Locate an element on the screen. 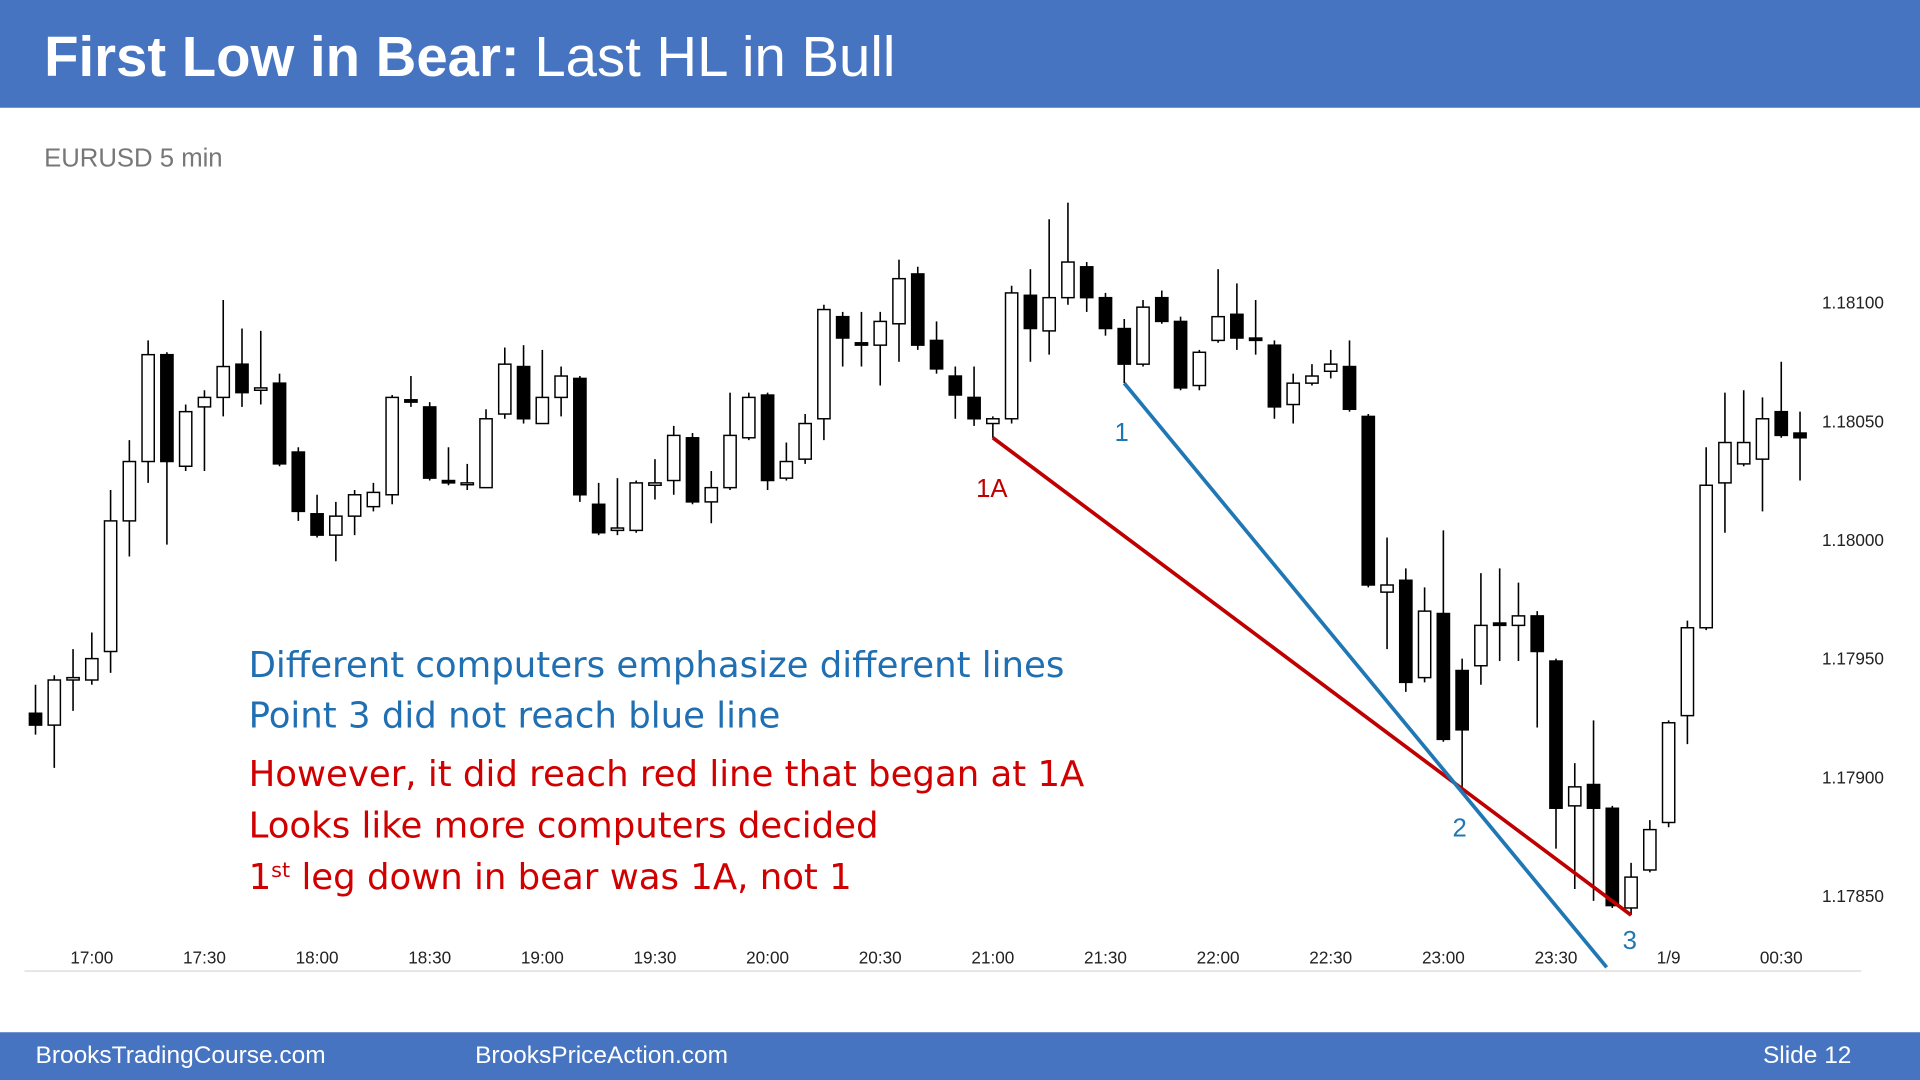  x-tick-label: 21:30 is located at coordinates (1105, 958).